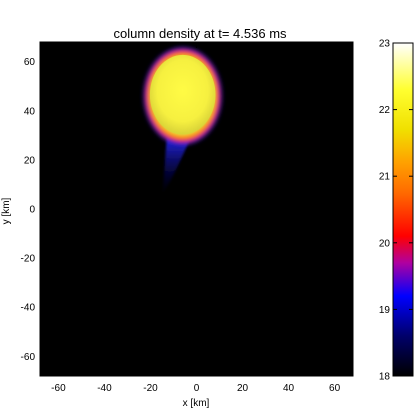 The height and width of the screenshot is (420, 420). Describe the element at coordinates (385, 243) in the screenshot. I see `colorbar-tick-label: 20` at that location.